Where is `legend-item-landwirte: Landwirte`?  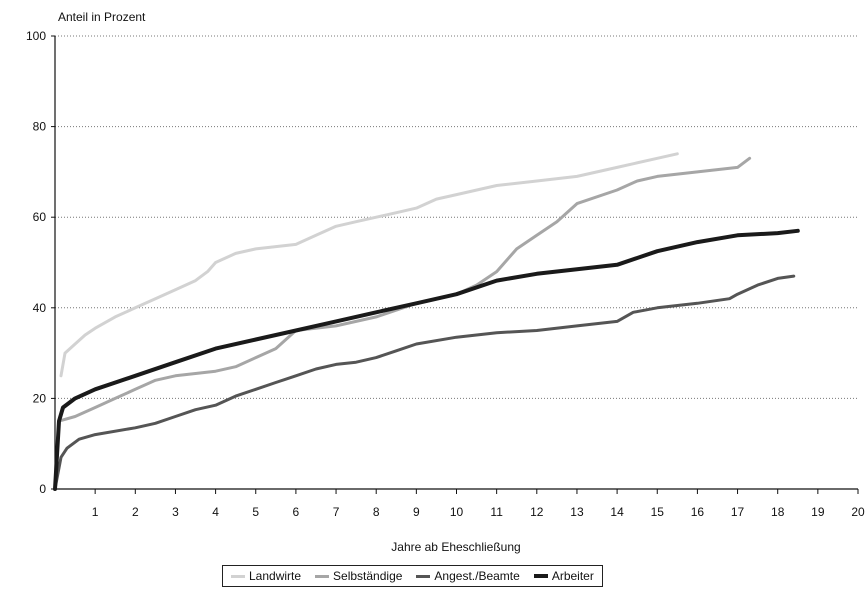 legend-item-landwirte: Landwirte is located at coordinates (266, 576).